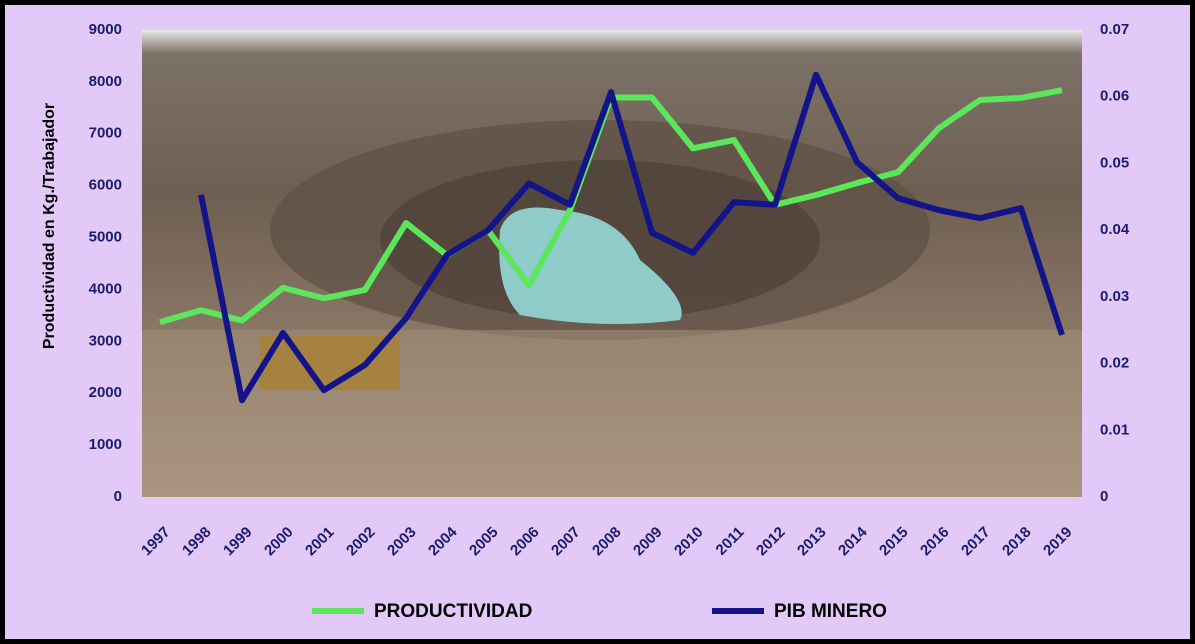 The image size is (1195, 644). What do you see at coordinates (1114, 296) in the screenshot?
I see `y2-tick-label: 0.03` at bounding box center [1114, 296].